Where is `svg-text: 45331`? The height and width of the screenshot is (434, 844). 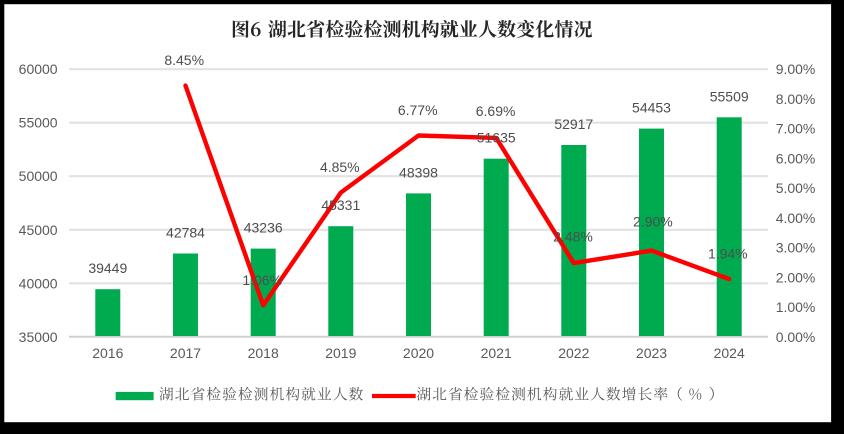
svg-text: 45331 is located at coordinates (340, 205).